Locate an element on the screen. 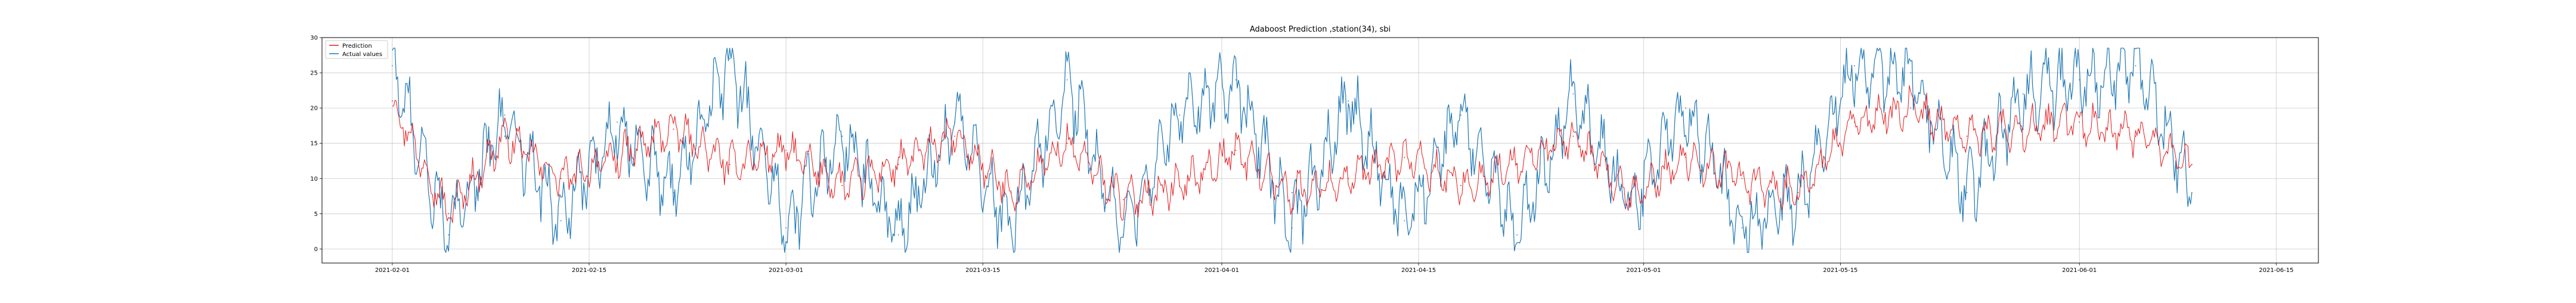 Image resolution: width=2576 pixels, height=303 pixels. x-tick-label: 2021-05-01 is located at coordinates (1643, 270).